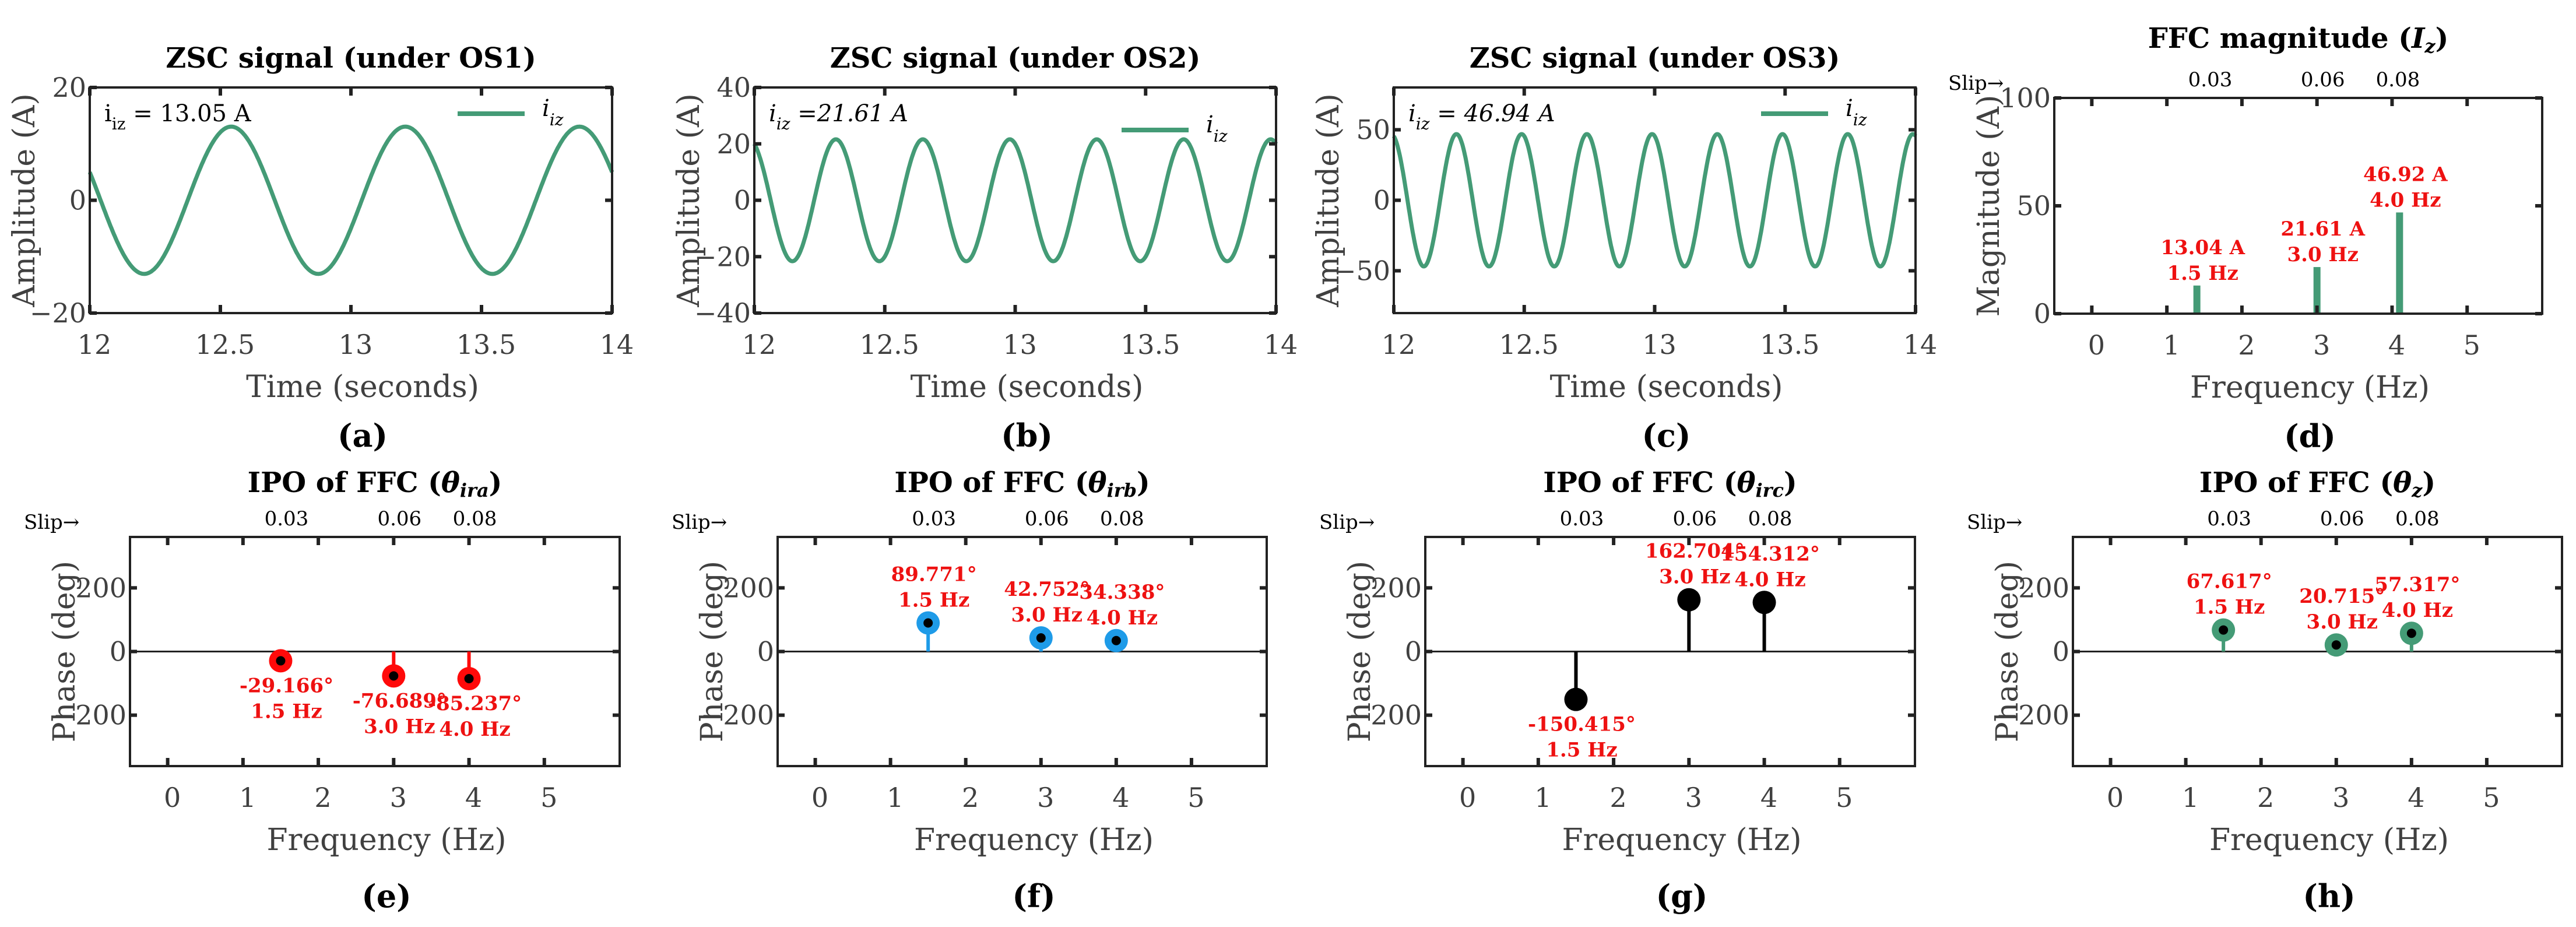  I want to click on chart-title: FFC magnitude (Iz), so click(2298, 39).